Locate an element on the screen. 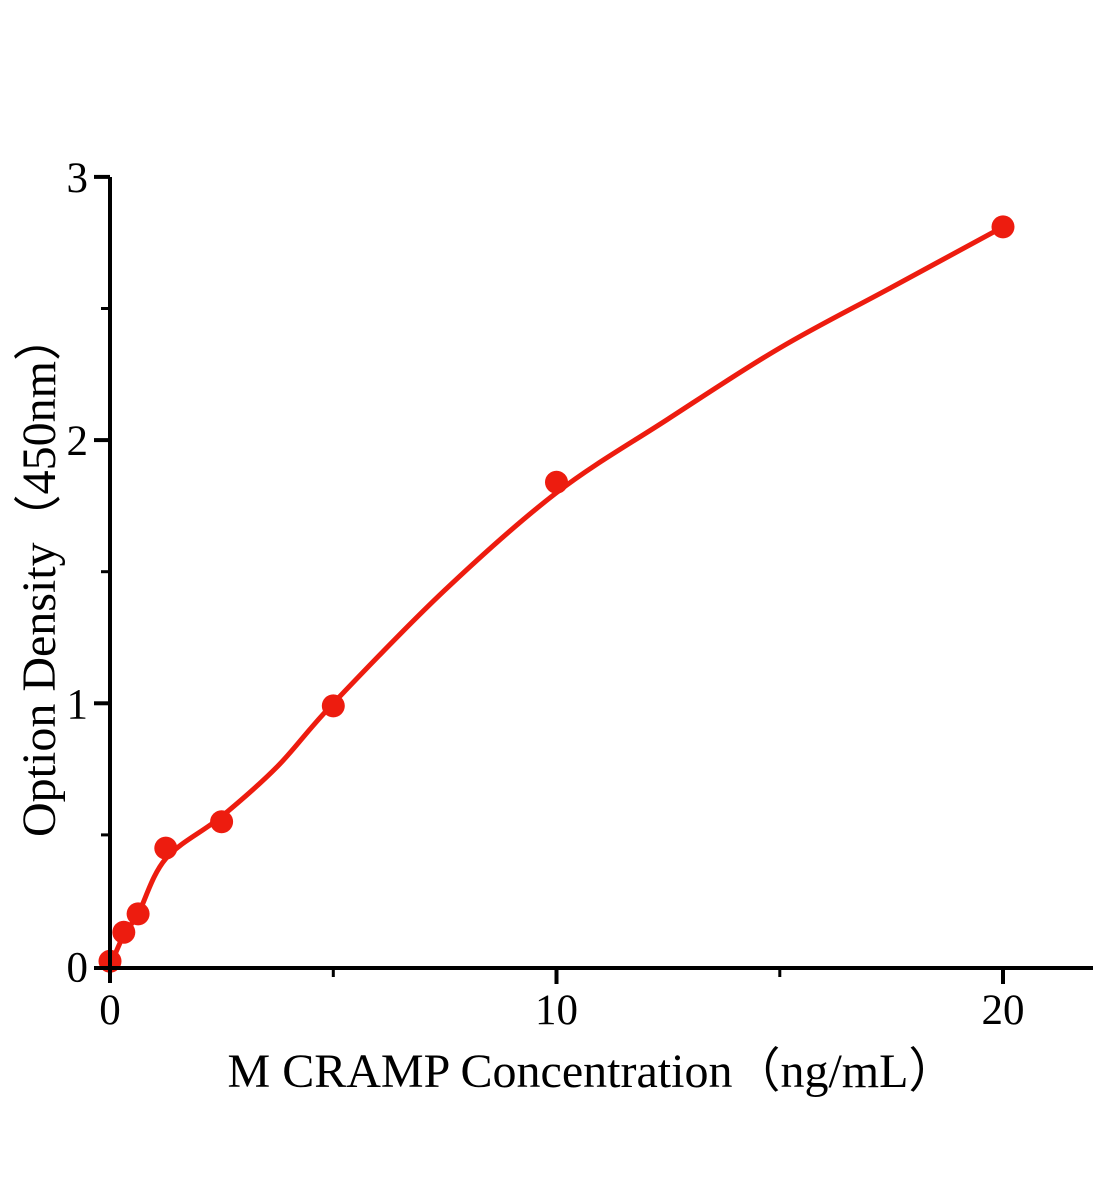 Image resolution: width=1104 pixels, height=1200 pixels. y-axis-title: Option Density（450nm） is located at coordinates (39, 575).